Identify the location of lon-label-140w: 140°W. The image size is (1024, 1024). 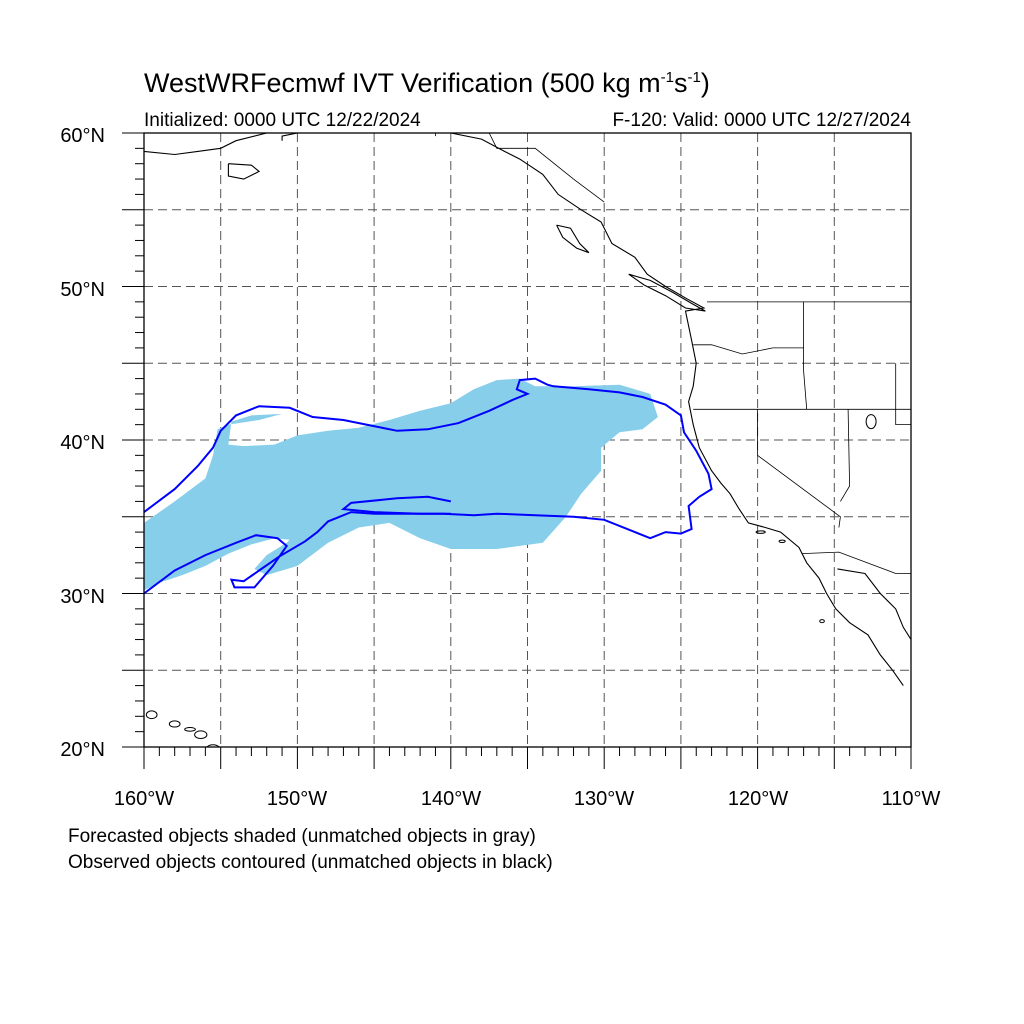
(451, 799).